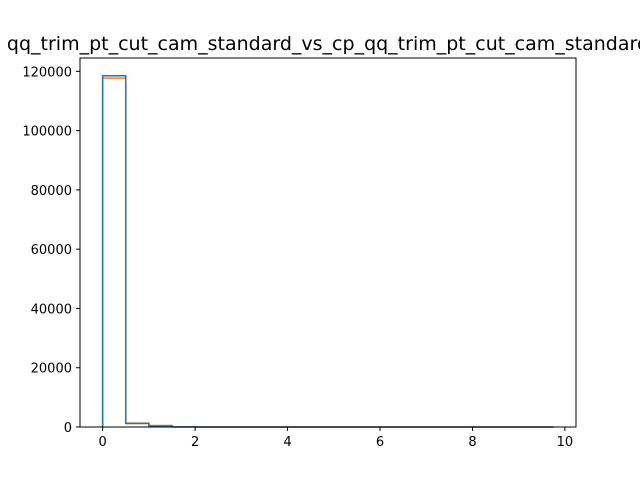  Describe the element at coordinates (472, 442) in the screenshot. I see `x-tick-label: 8` at that location.